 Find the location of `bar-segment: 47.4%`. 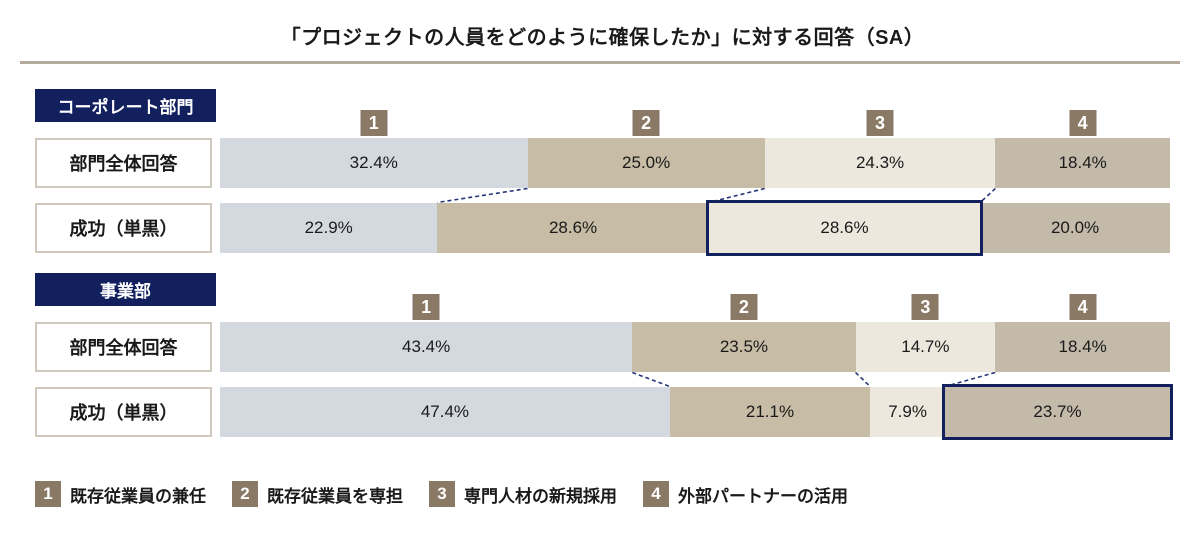

bar-segment: 47.4% is located at coordinates (445, 412).